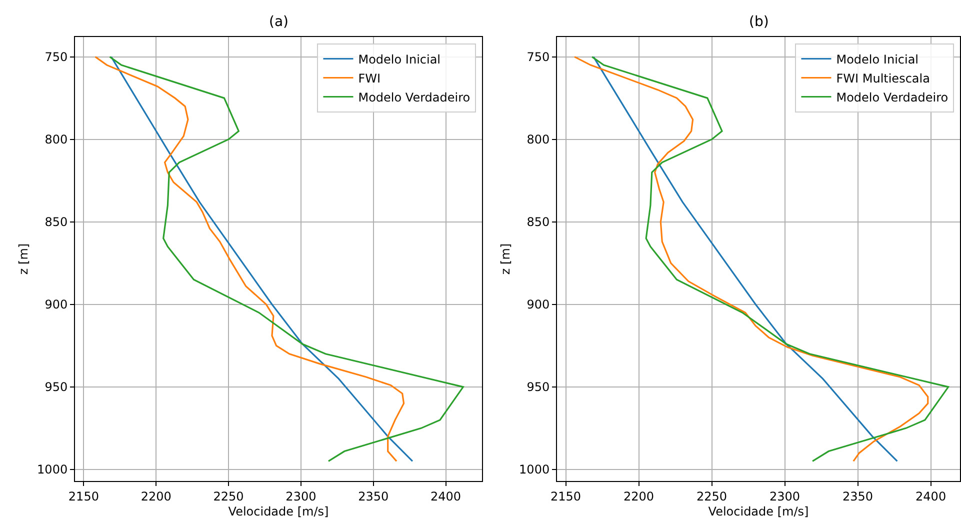  Describe the element at coordinates (883, 78) in the screenshot. I see `legend-label: FWI Multiescala` at that location.